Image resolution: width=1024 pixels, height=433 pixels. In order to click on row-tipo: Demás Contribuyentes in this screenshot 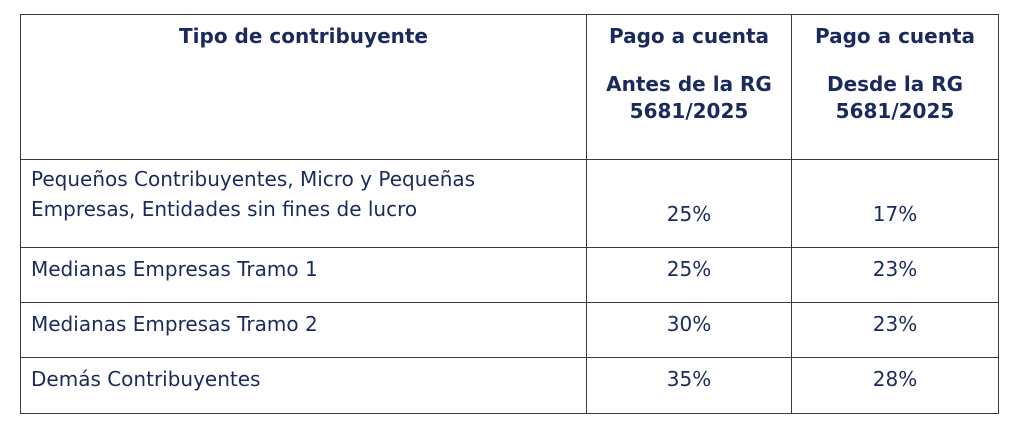, I will do `click(303, 385)`.